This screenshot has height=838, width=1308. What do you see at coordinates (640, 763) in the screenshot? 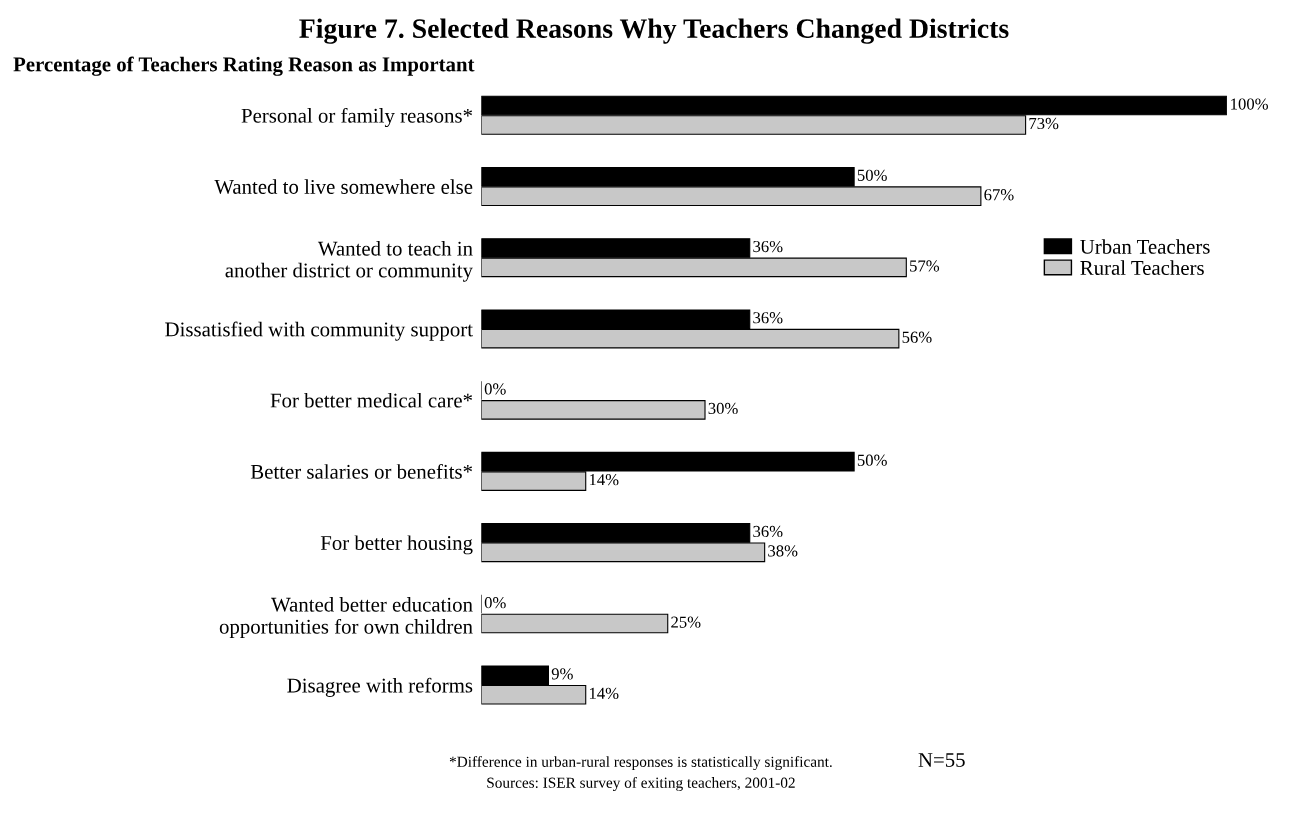
I see `text: *Difference in urban-rural responses is statistically significant.` at bounding box center [640, 763].